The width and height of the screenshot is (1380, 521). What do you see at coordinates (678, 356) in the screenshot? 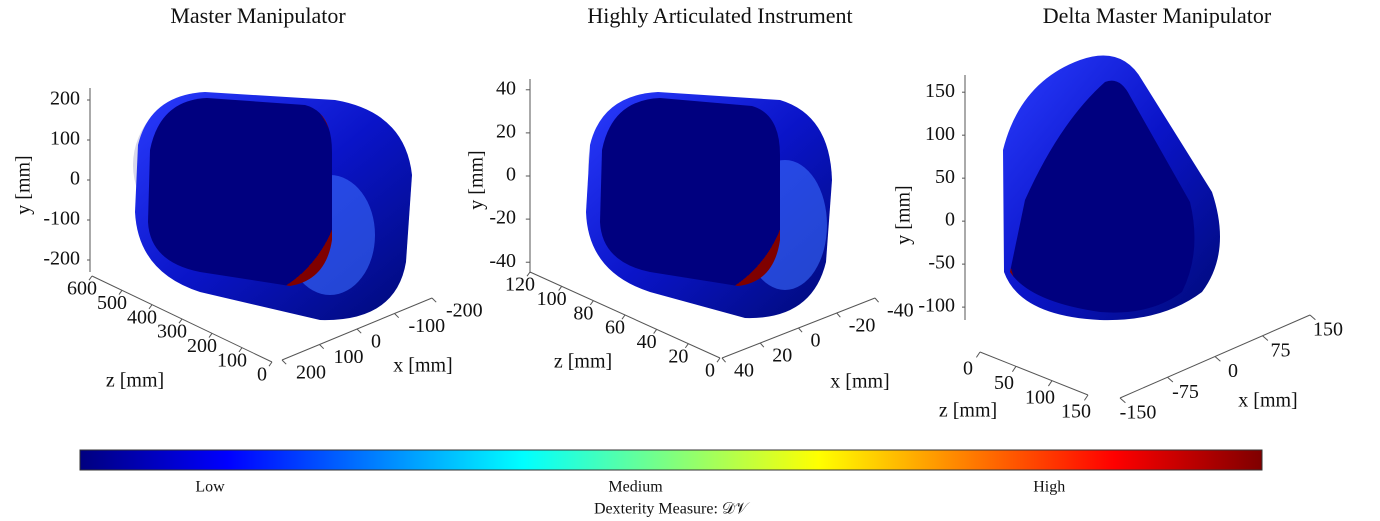
I see `z-tick-label: 20` at bounding box center [678, 356].